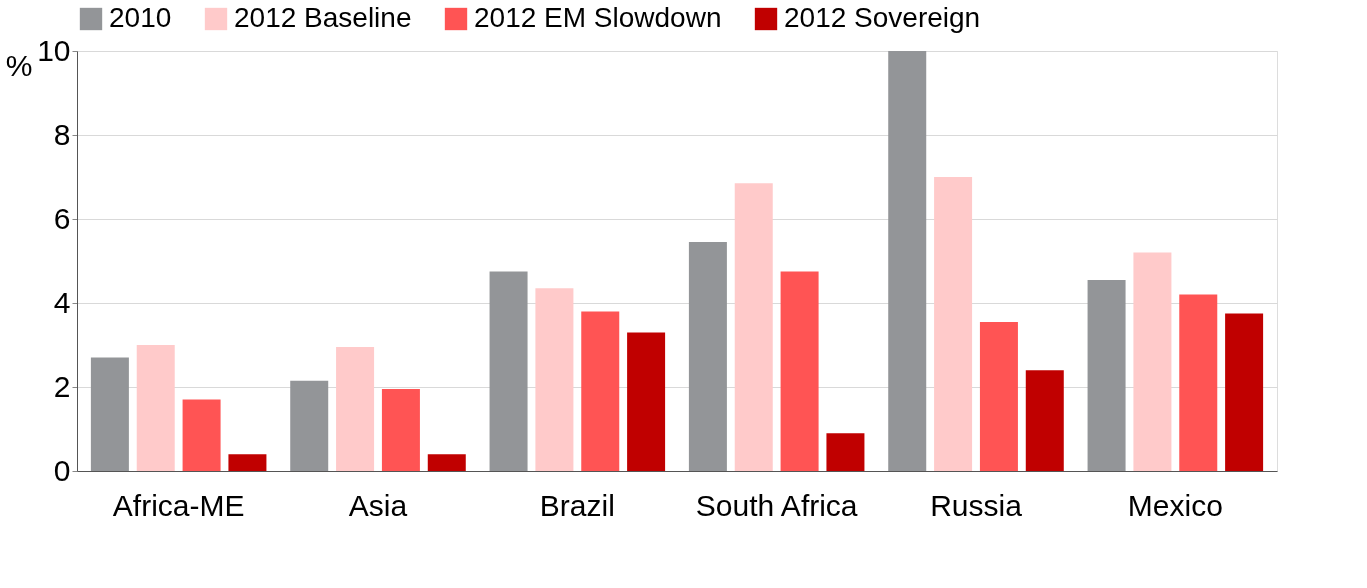  I want to click on x-tick-label: South Africa, so click(776, 505).